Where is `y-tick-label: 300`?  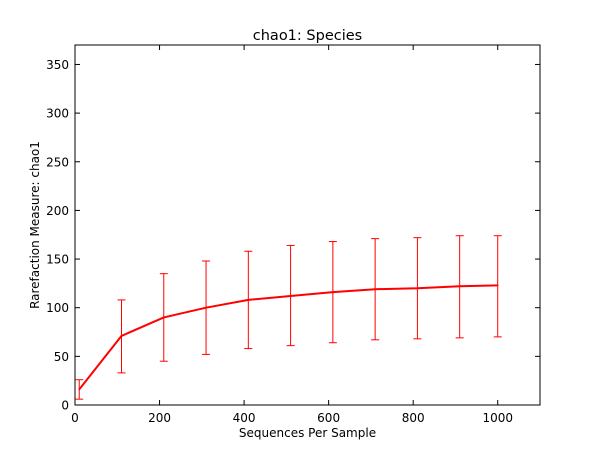 y-tick-label: 300 is located at coordinates (57, 114).